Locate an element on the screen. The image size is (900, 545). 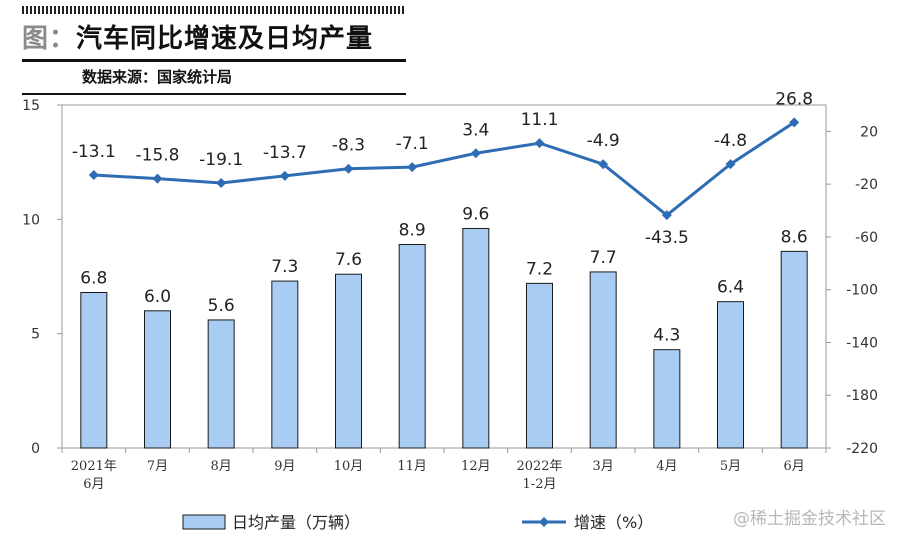
x-category-label: 10月 is located at coordinates (349, 466).